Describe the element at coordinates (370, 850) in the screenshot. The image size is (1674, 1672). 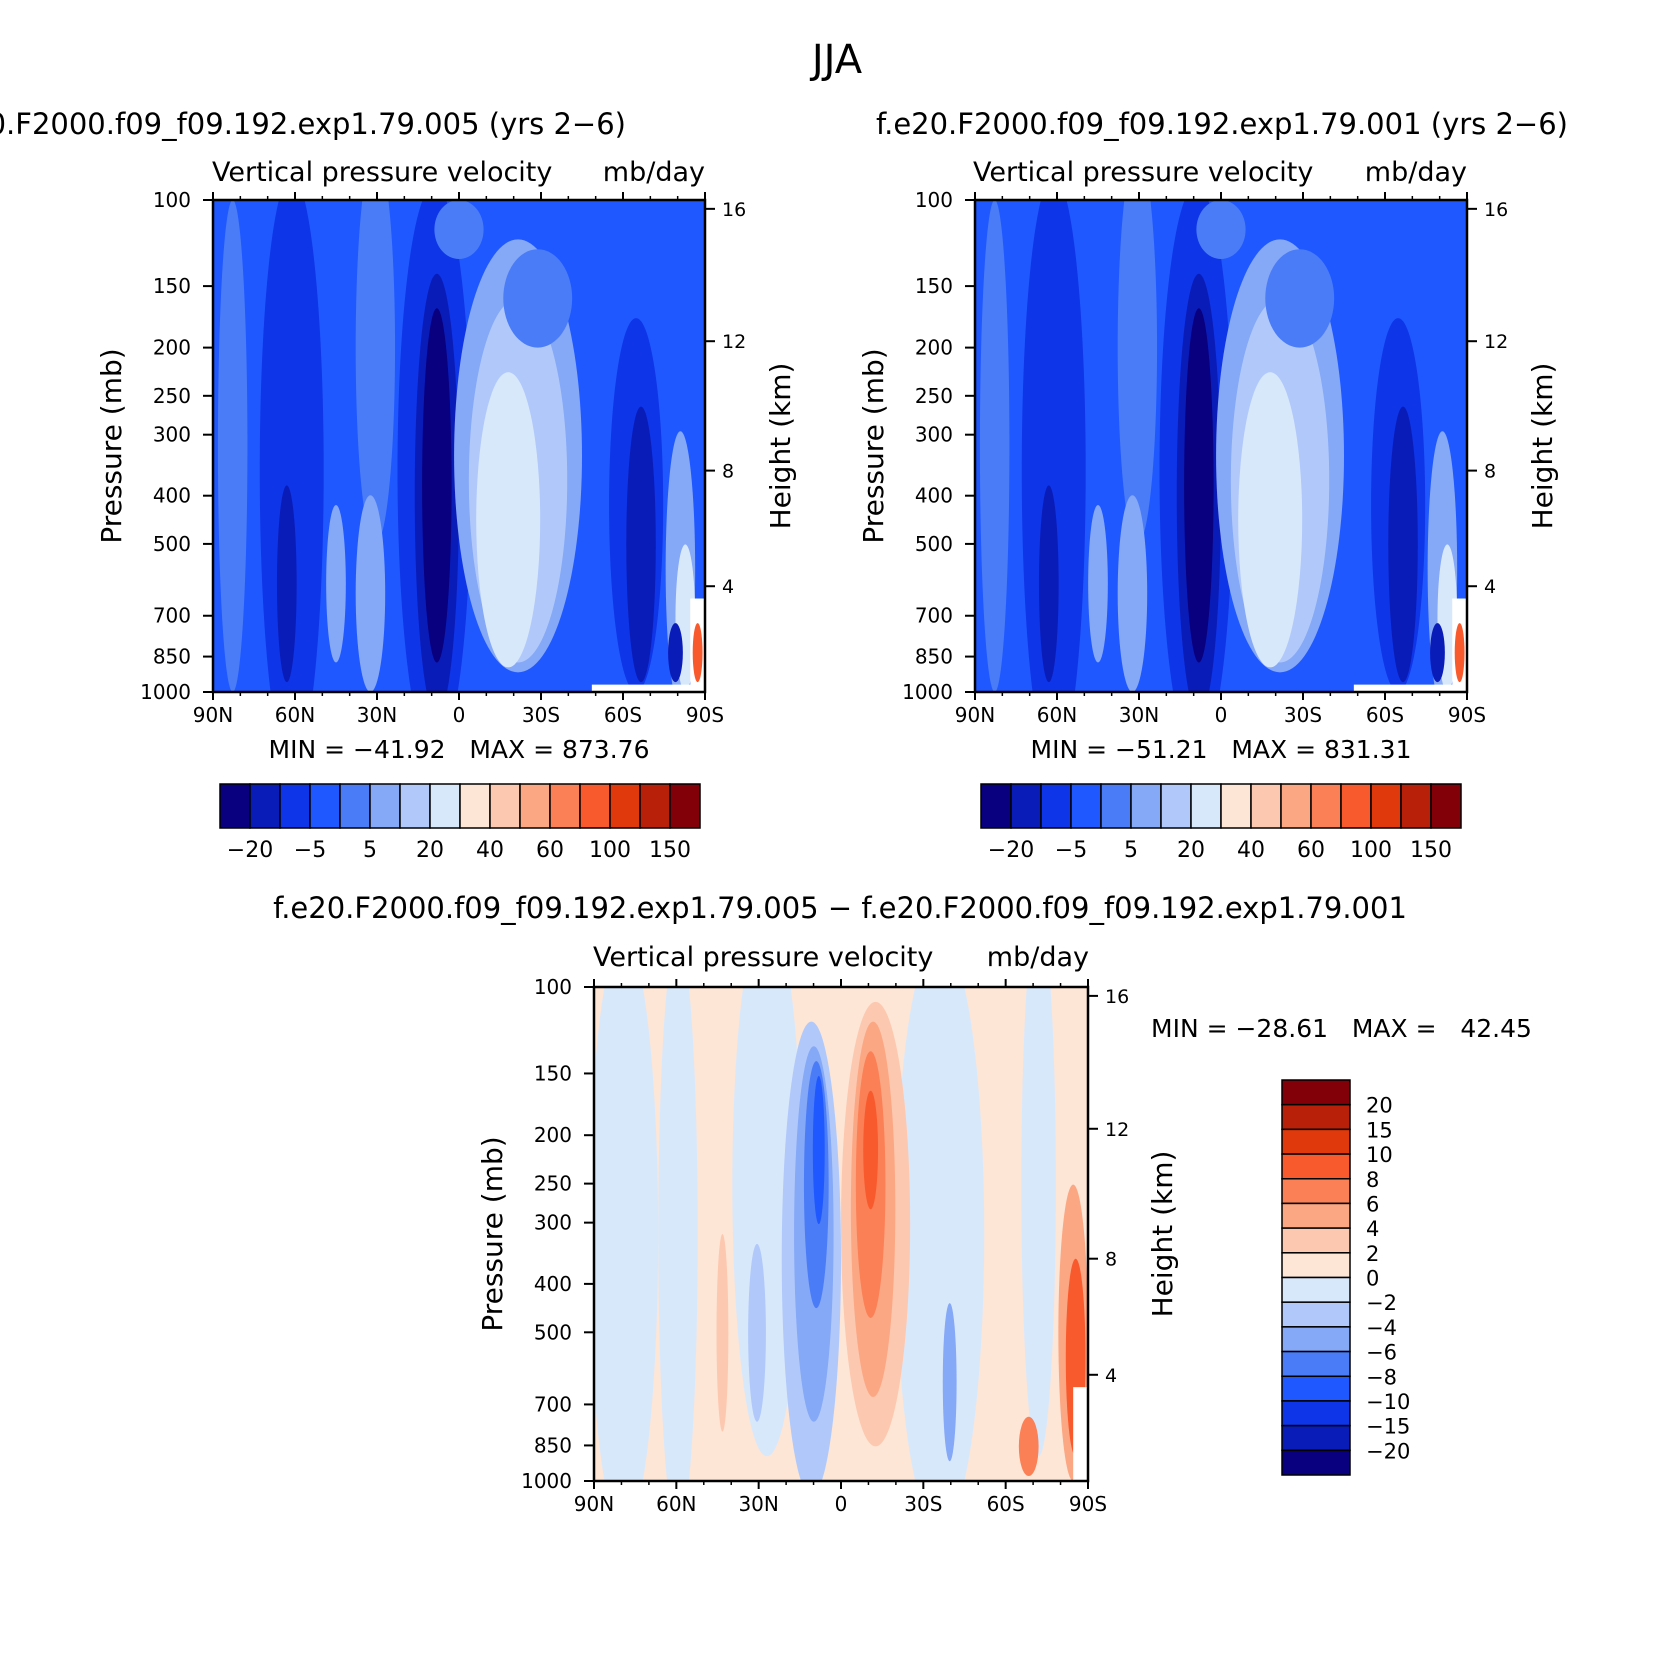
I see `colorbar-label: 5` at that location.